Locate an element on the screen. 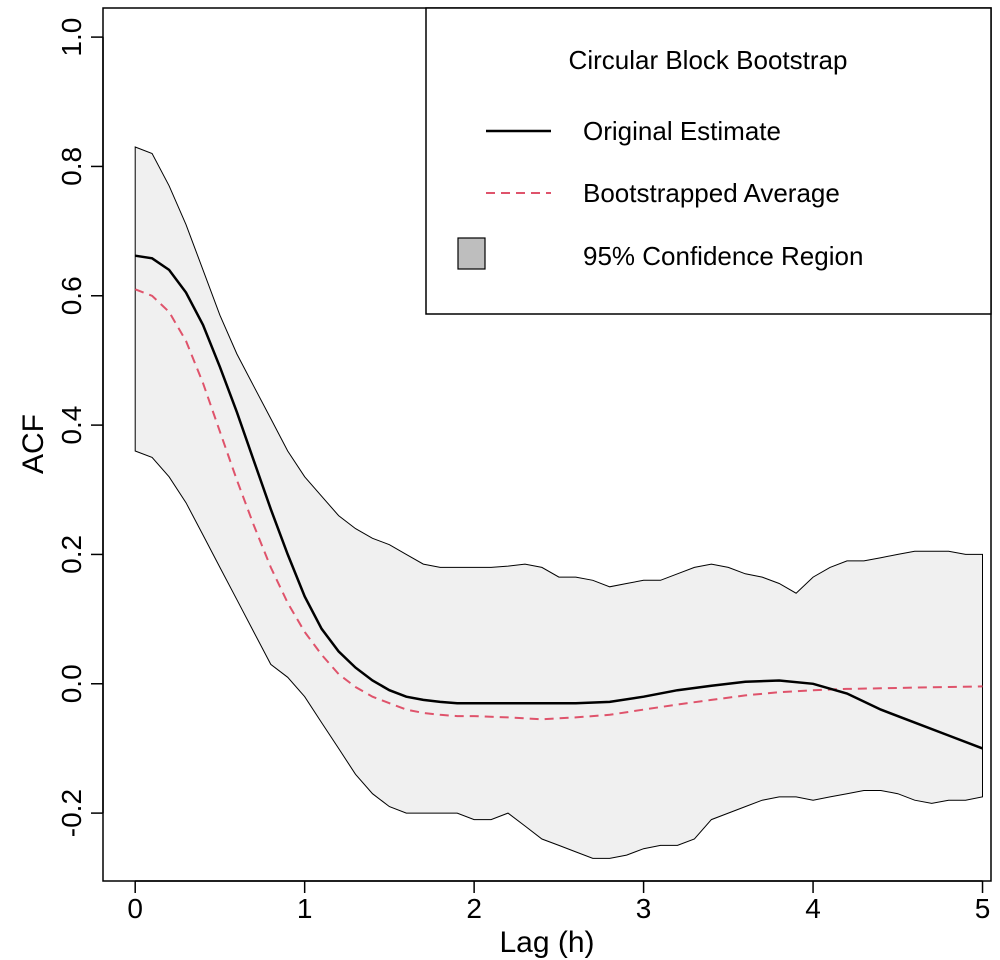 This screenshot has width=1000, height=960. y-tick-label: 0.0 is located at coordinates (71, 683).